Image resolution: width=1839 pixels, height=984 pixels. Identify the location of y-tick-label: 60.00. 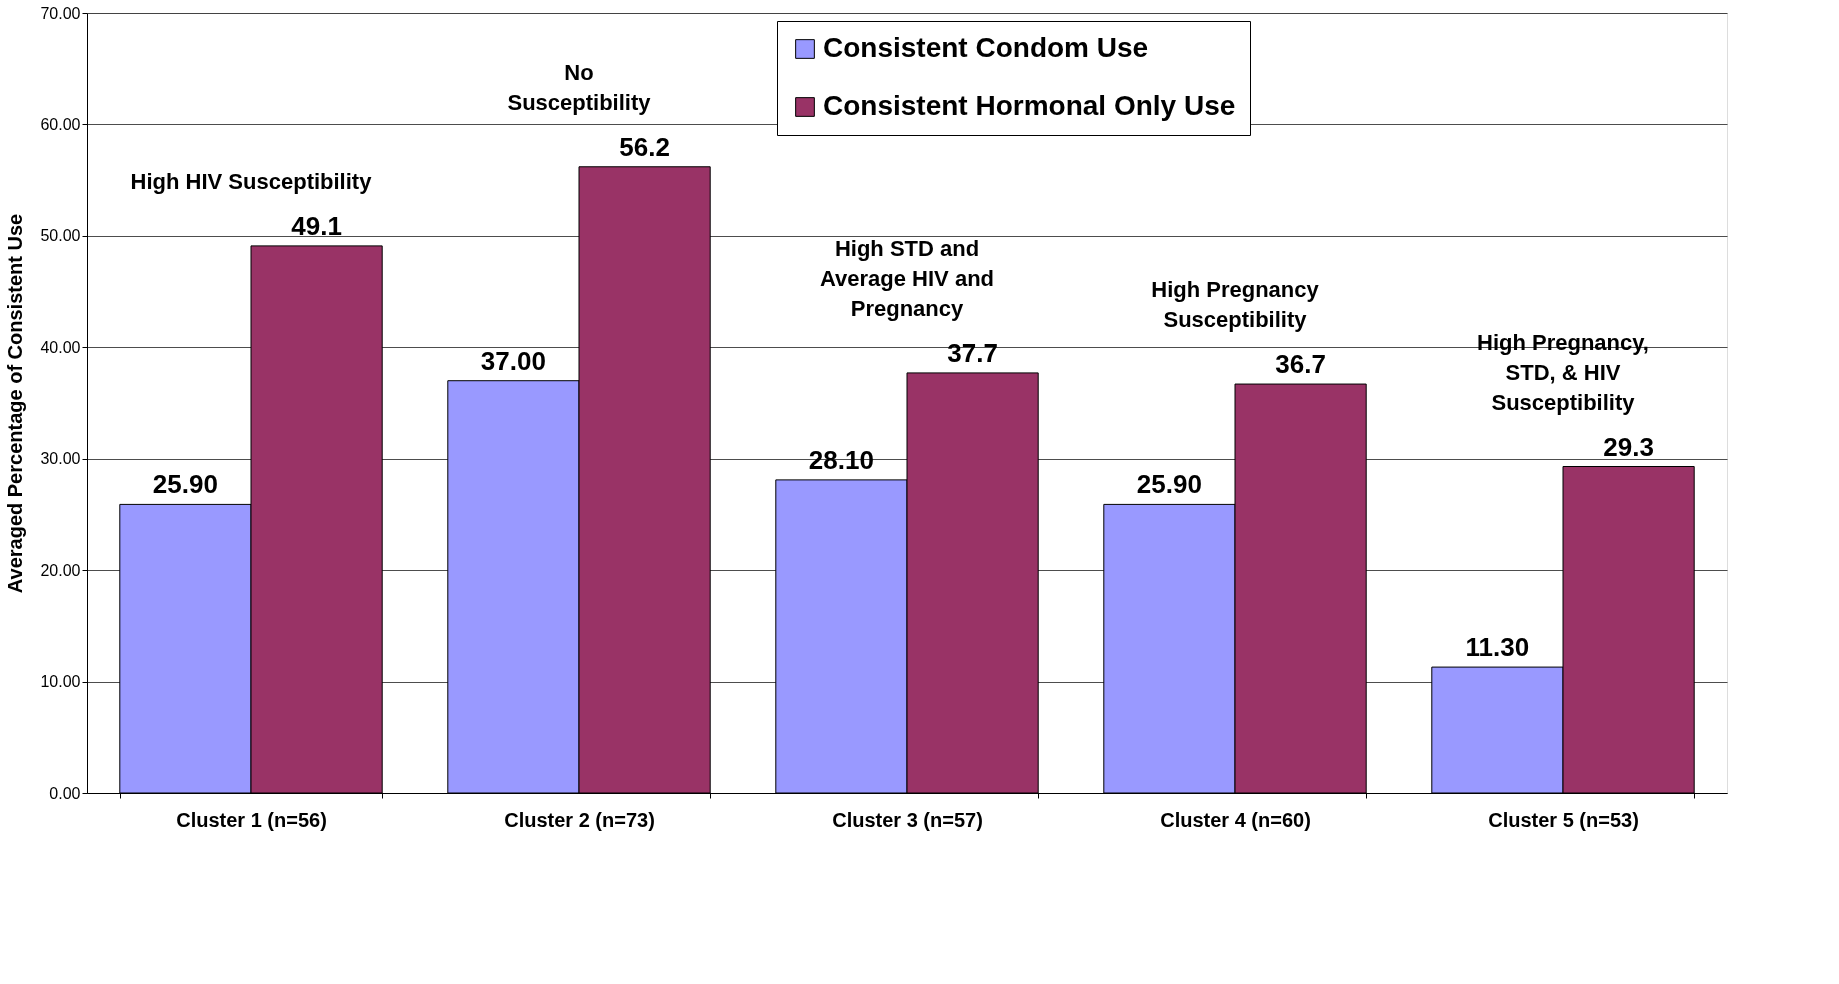
(60, 124).